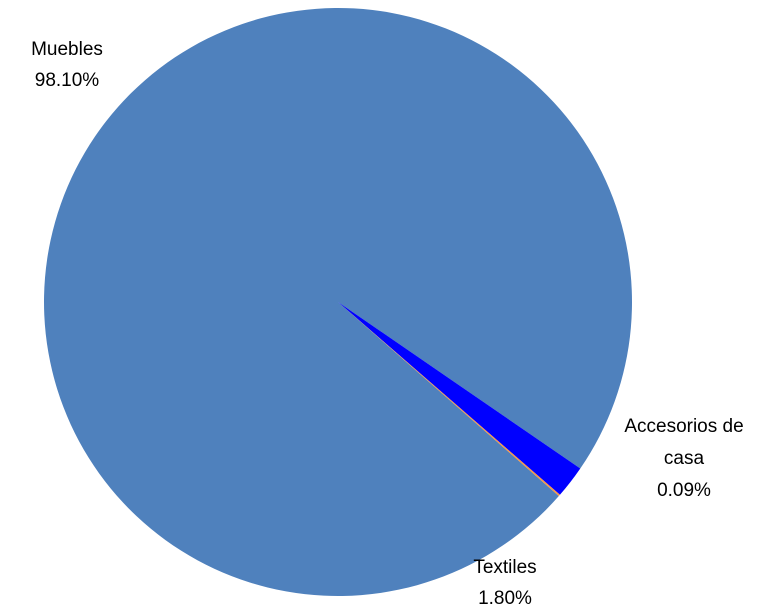 Image resolution: width=779 pixels, height=609 pixels. I want to click on label-textiles-percent: 1.80%, so click(505, 598).